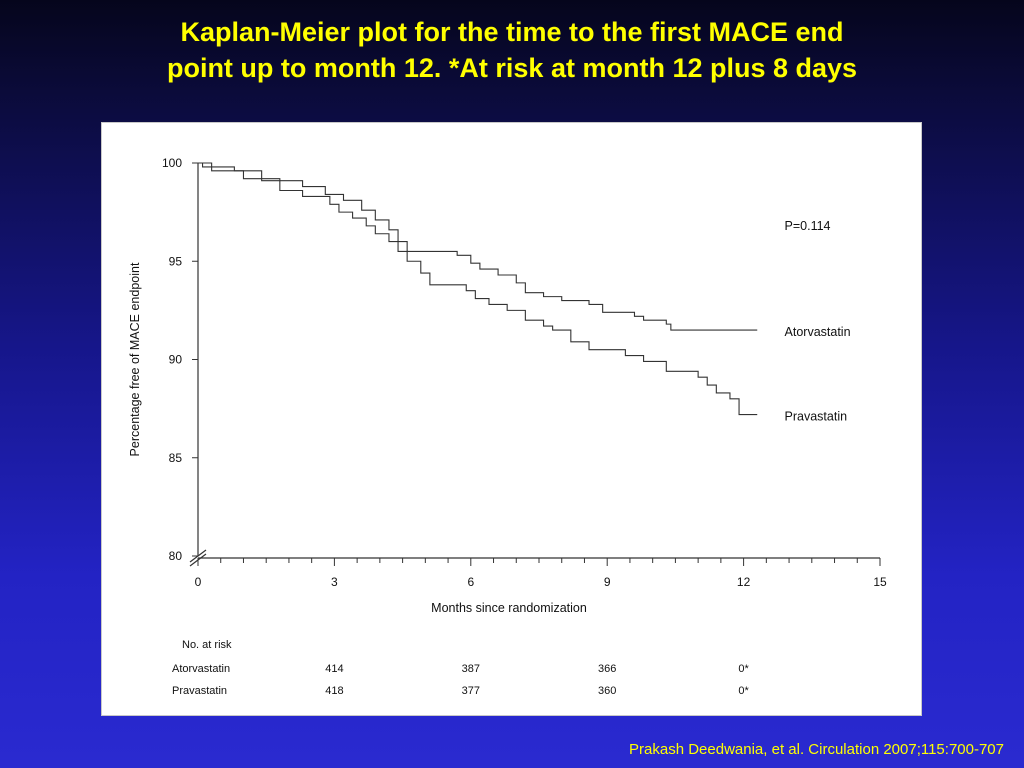 This screenshot has width=1024, height=768. Describe the element at coordinates (808, 226) in the screenshot. I see `p-value-annotation: P=0.114` at that location.